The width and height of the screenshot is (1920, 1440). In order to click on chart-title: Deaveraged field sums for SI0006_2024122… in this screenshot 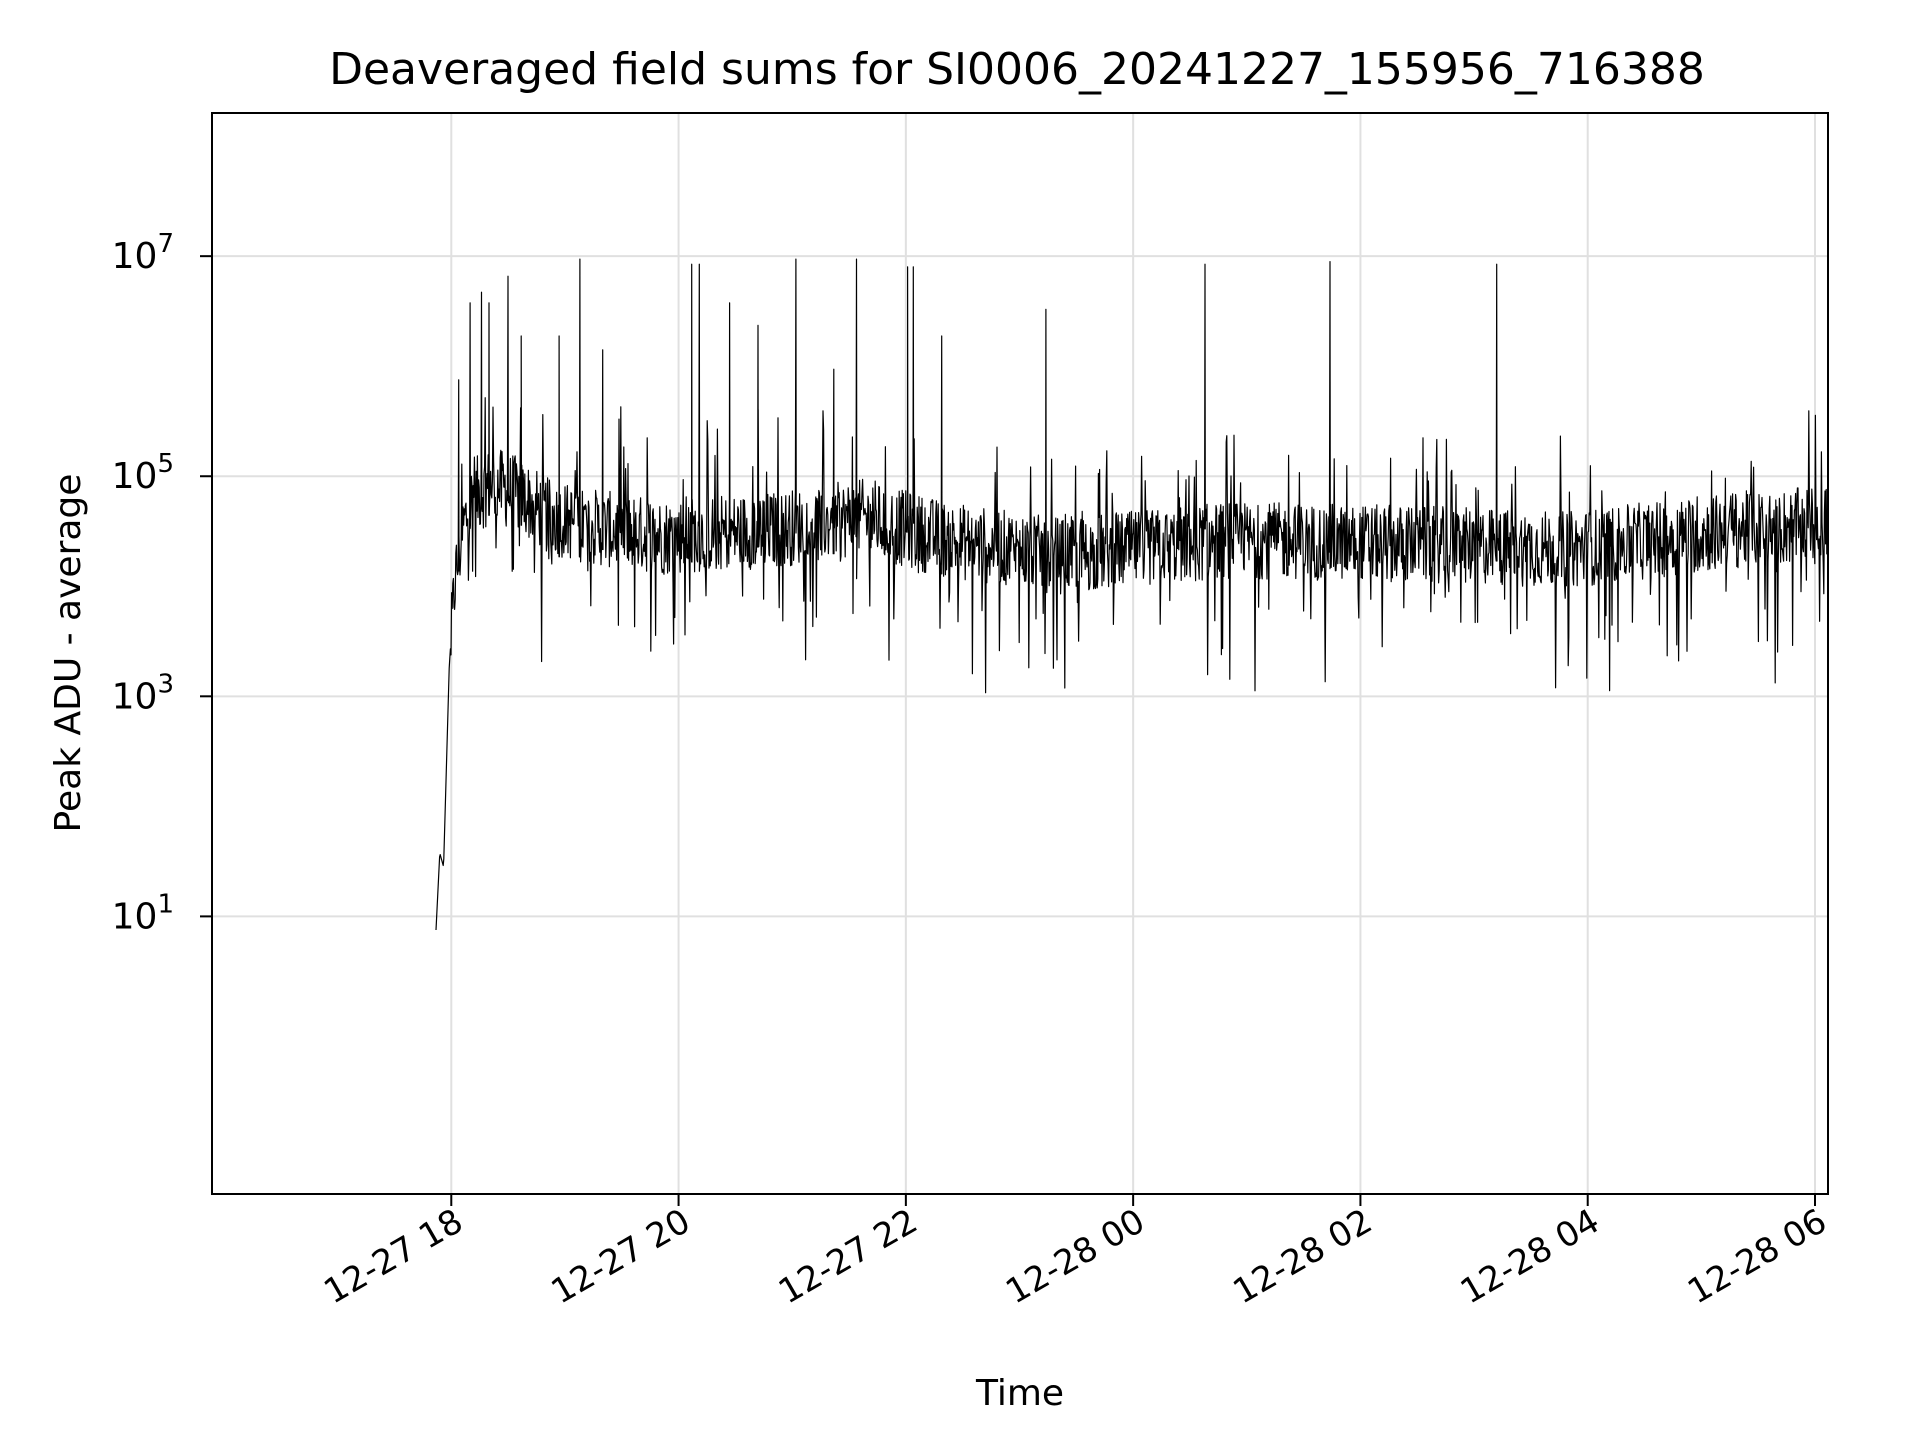, I will do `click(1017, 69)`.